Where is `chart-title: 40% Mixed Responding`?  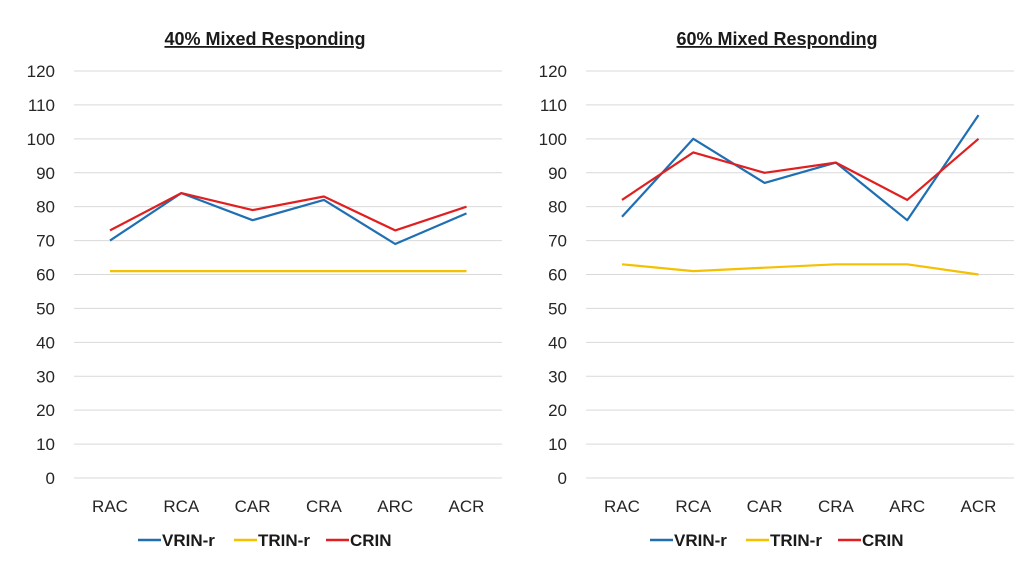 chart-title: 40% Mixed Responding is located at coordinates (264, 39).